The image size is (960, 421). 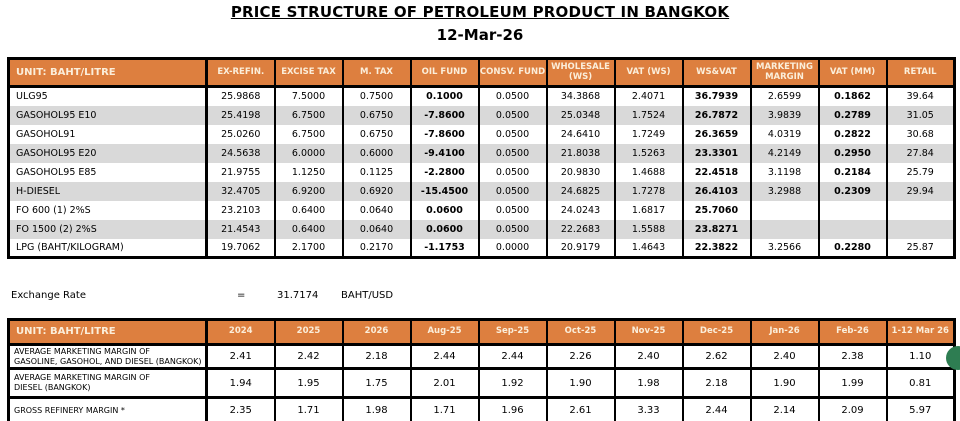 What do you see at coordinates (107, 73) in the screenshot?
I see `price-table-unit-header: UNIT: BAHT/LITRE` at bounding box center [107, 73].